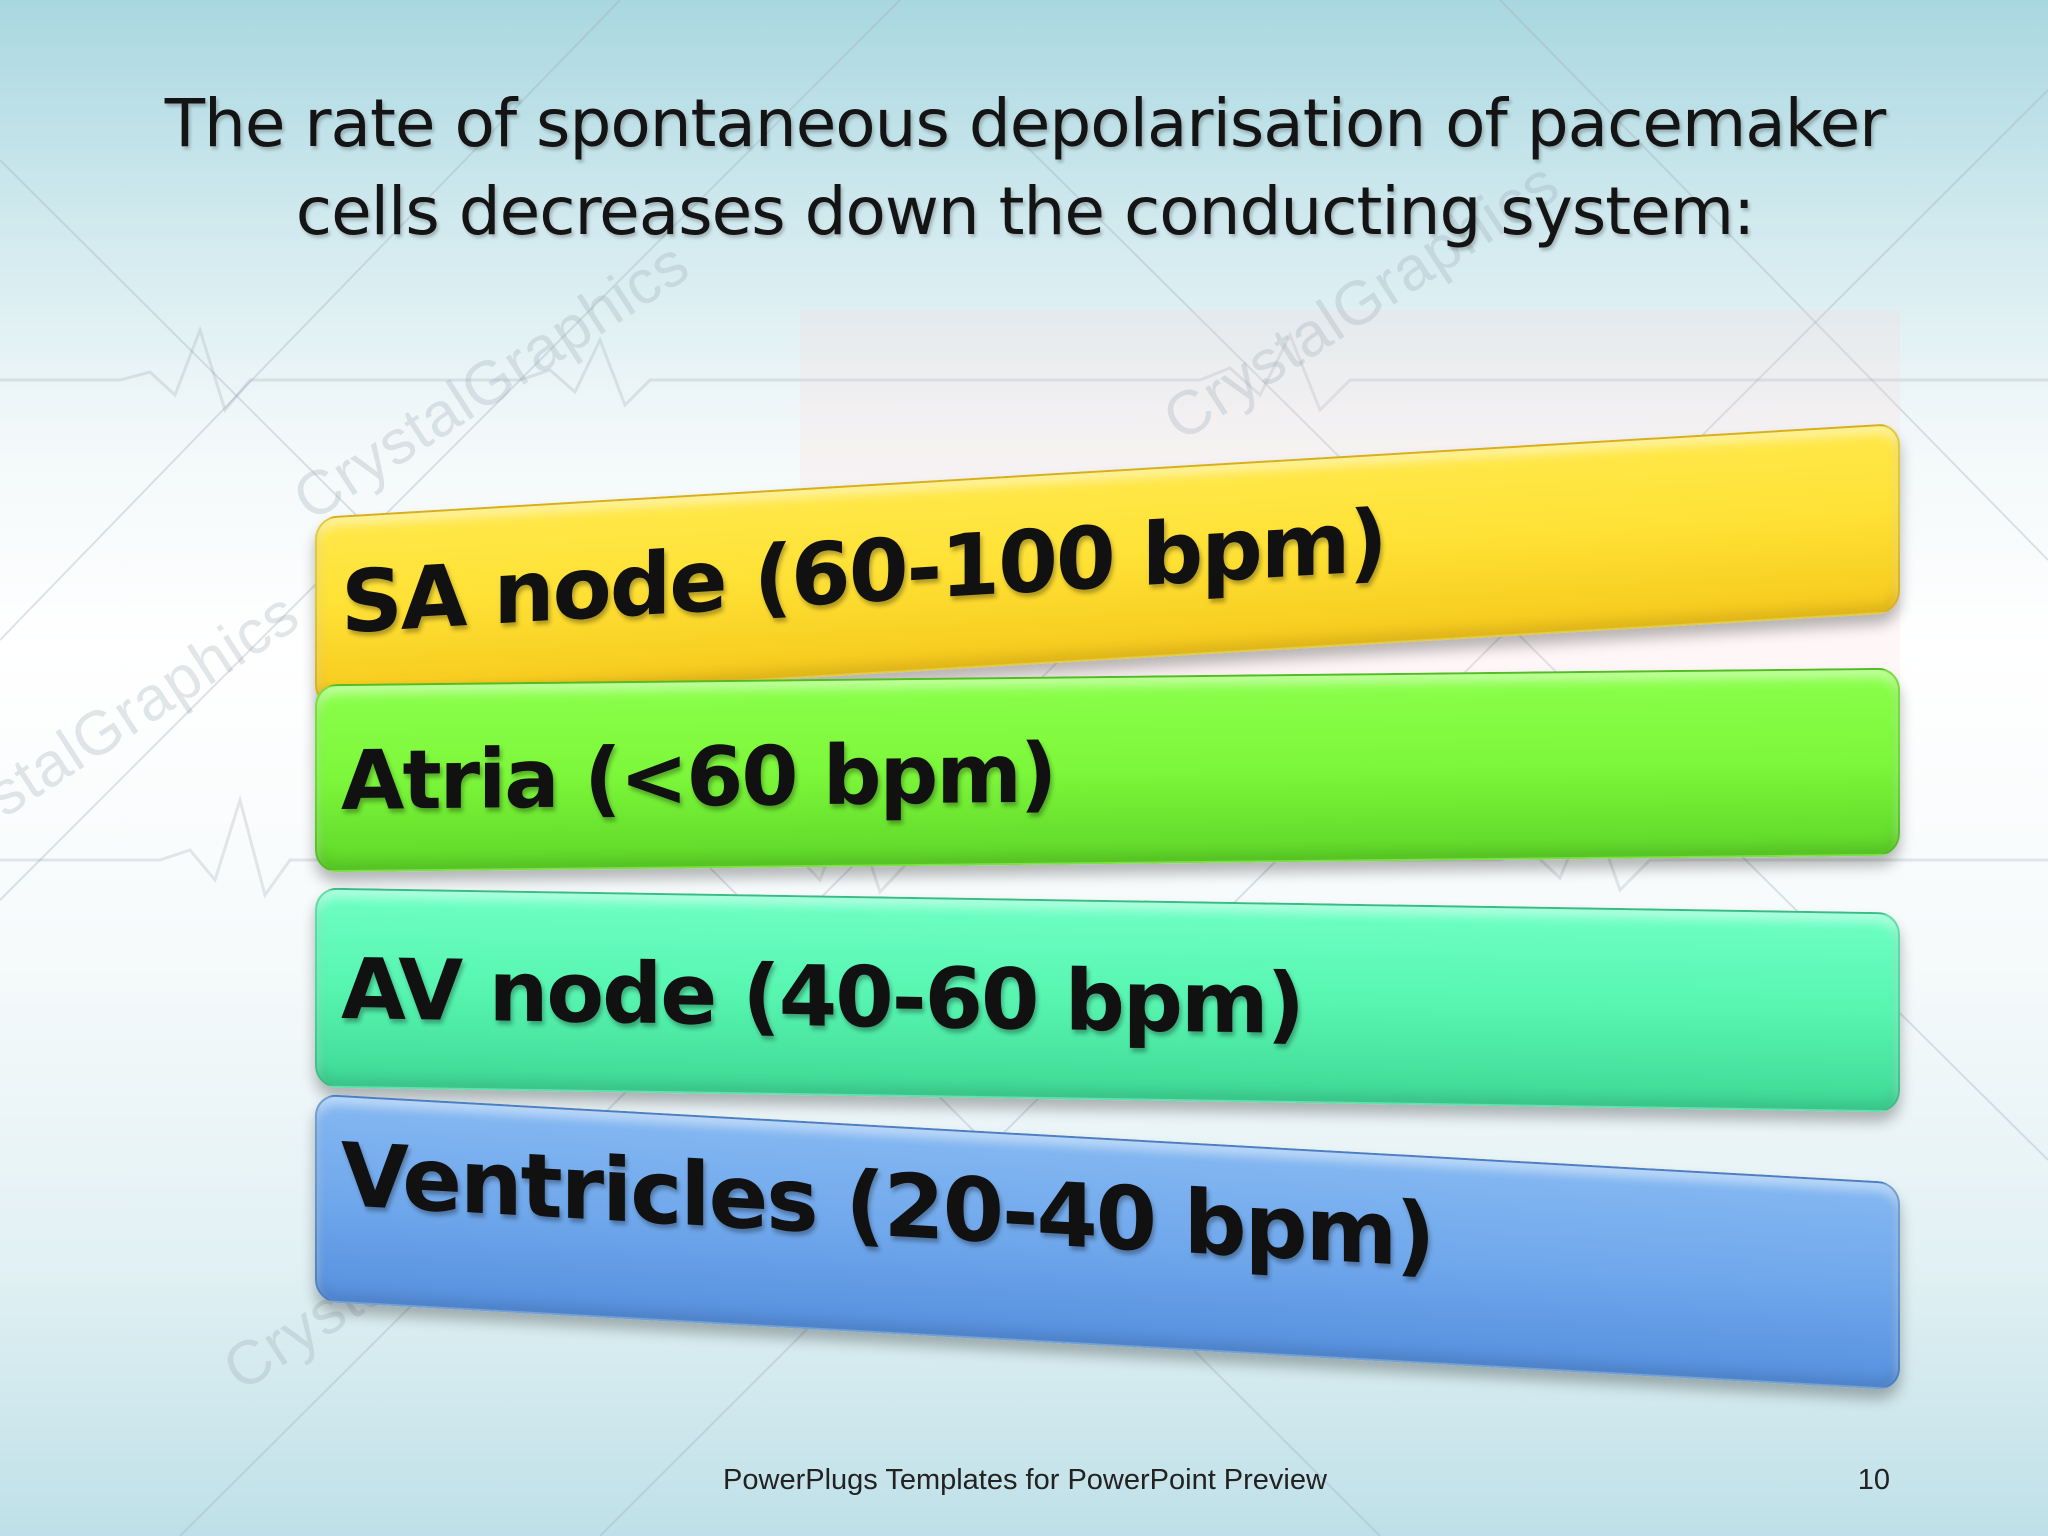 This screenshot has width=2048, height=1536. What do you see at coordinates (863, 572) in the screenshot?
I see `sa-node-label: SA node (60-100 bpm)` at bounding box center [863, 572].